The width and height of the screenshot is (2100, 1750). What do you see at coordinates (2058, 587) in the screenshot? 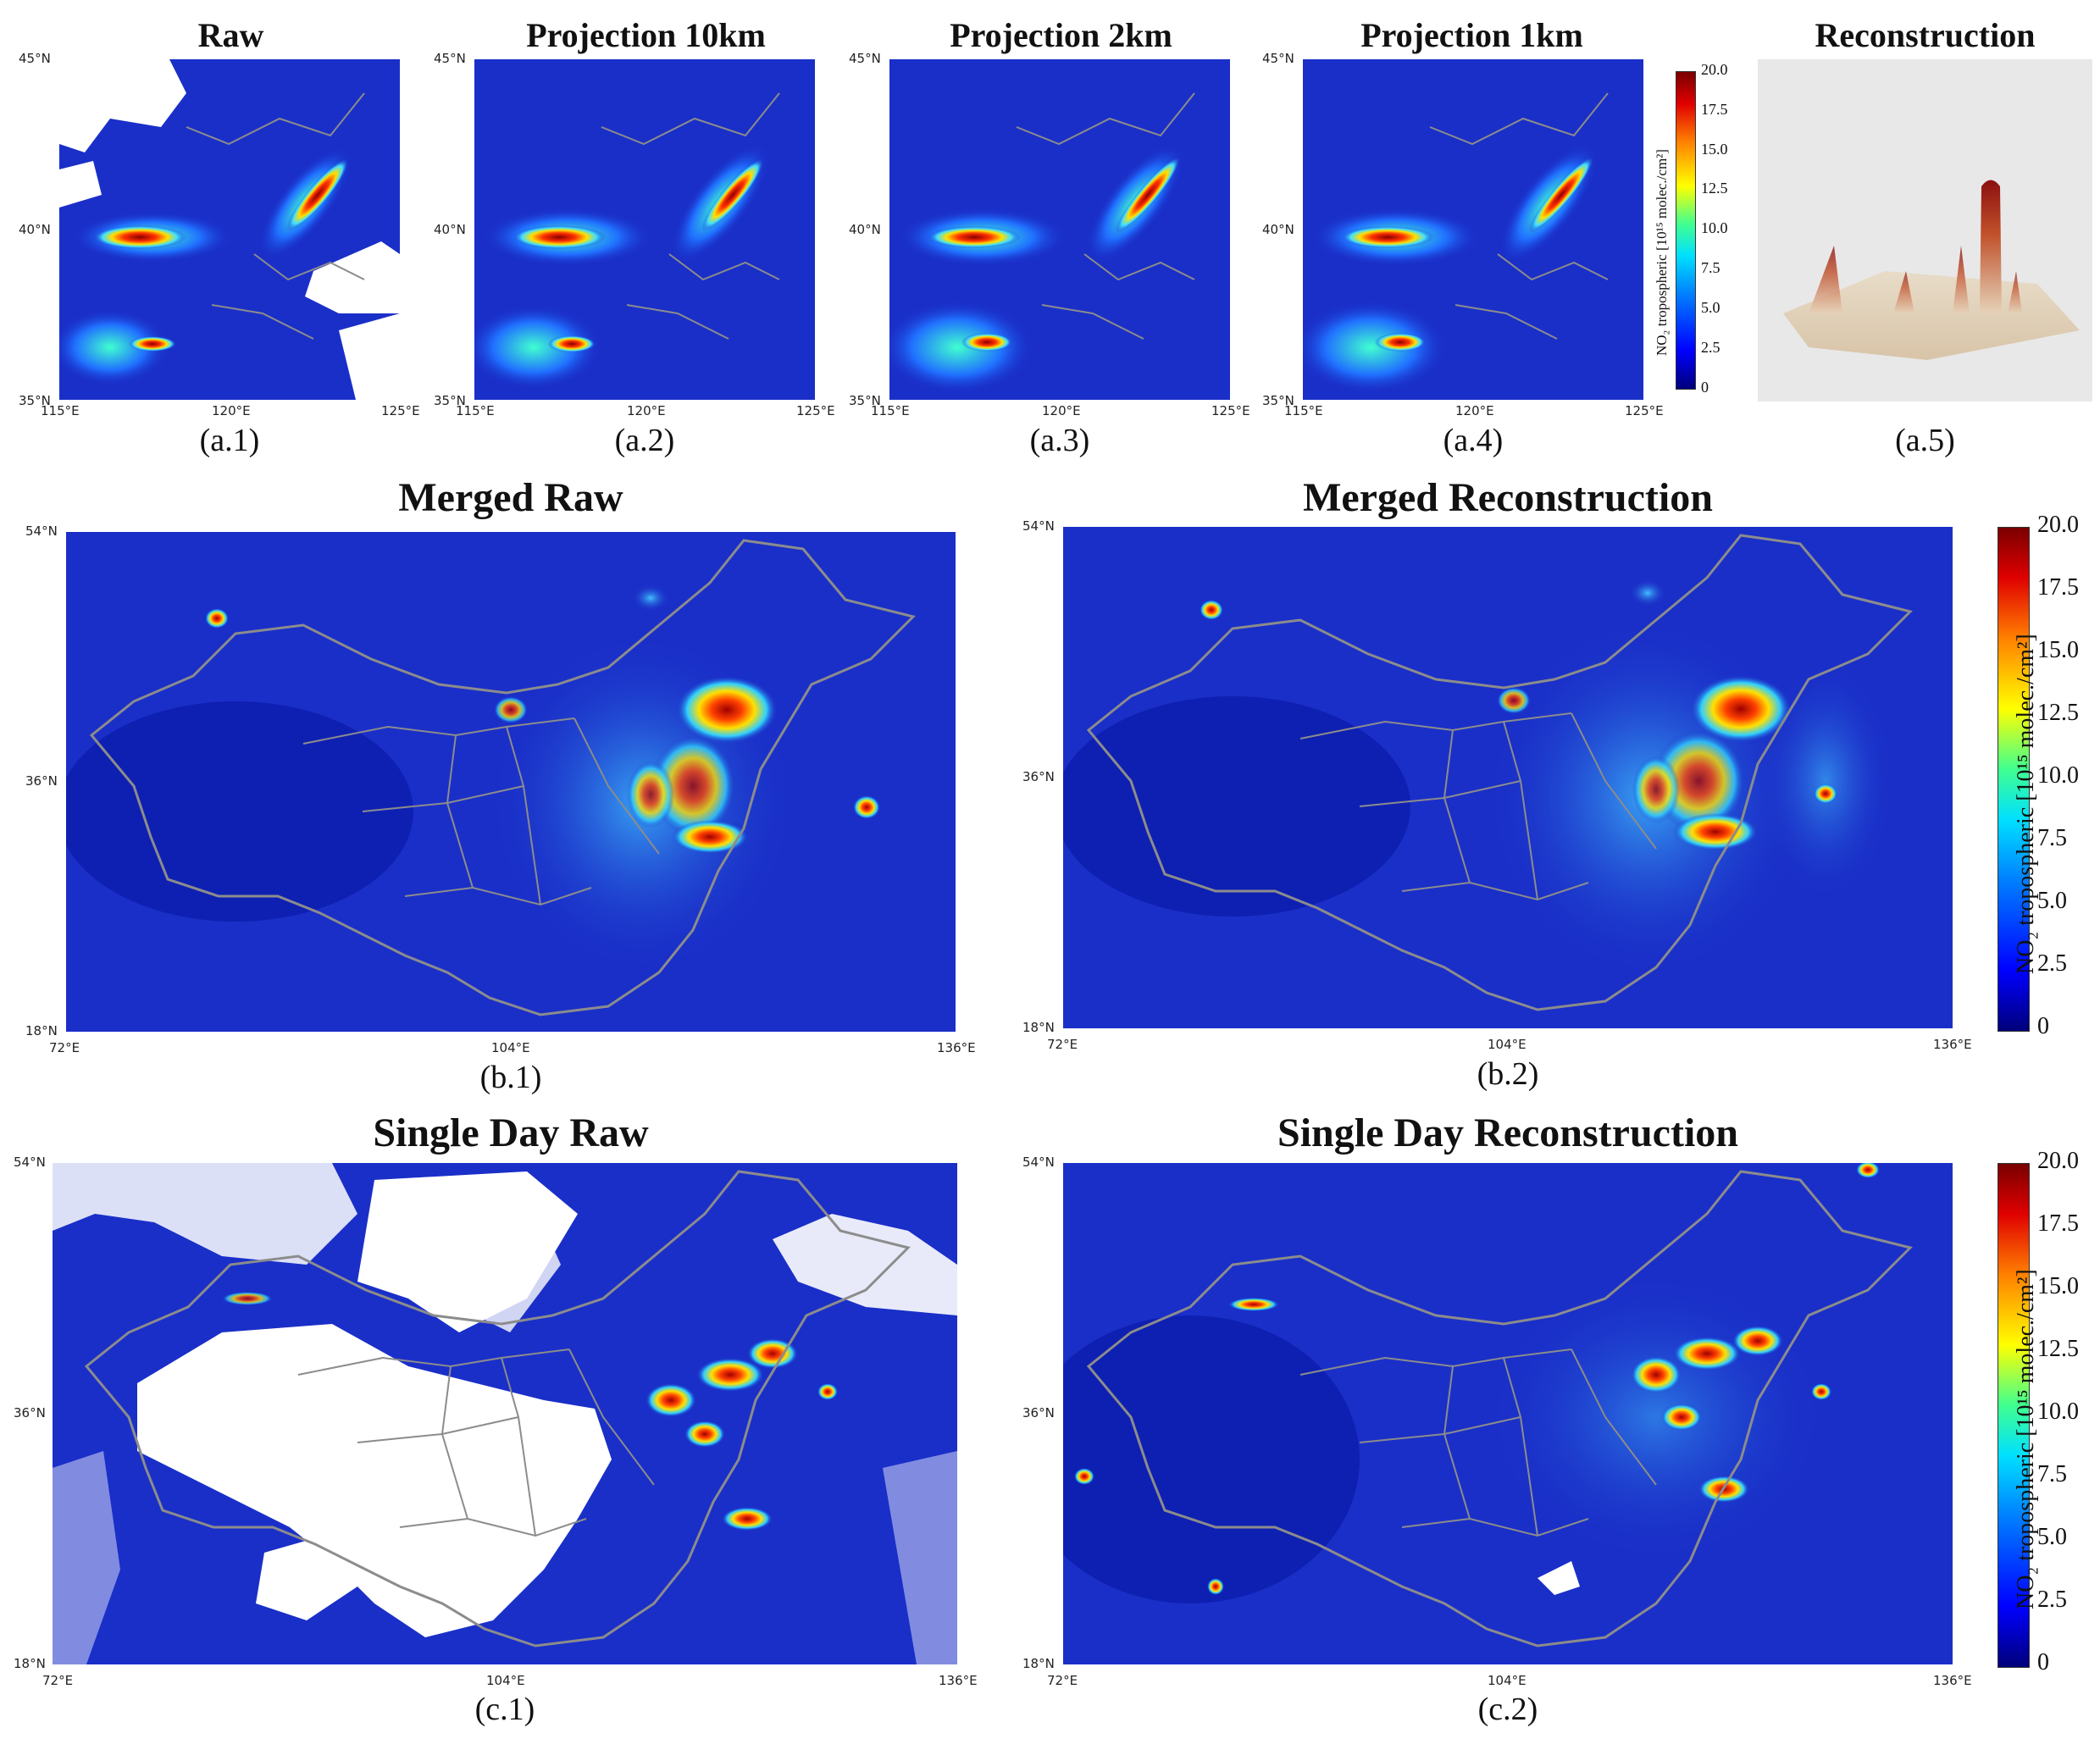
I see `cb-b-tick-17: 17.5` at bounding box center [2058, 587].